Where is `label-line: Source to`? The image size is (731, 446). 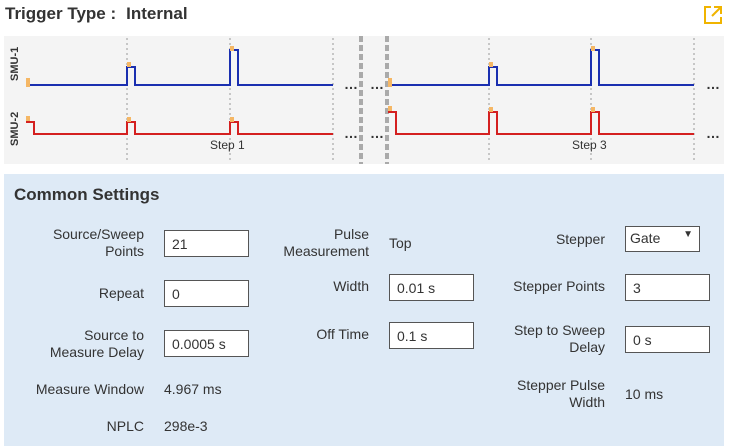
label-line: Source to is located at coordinates (114, 335).